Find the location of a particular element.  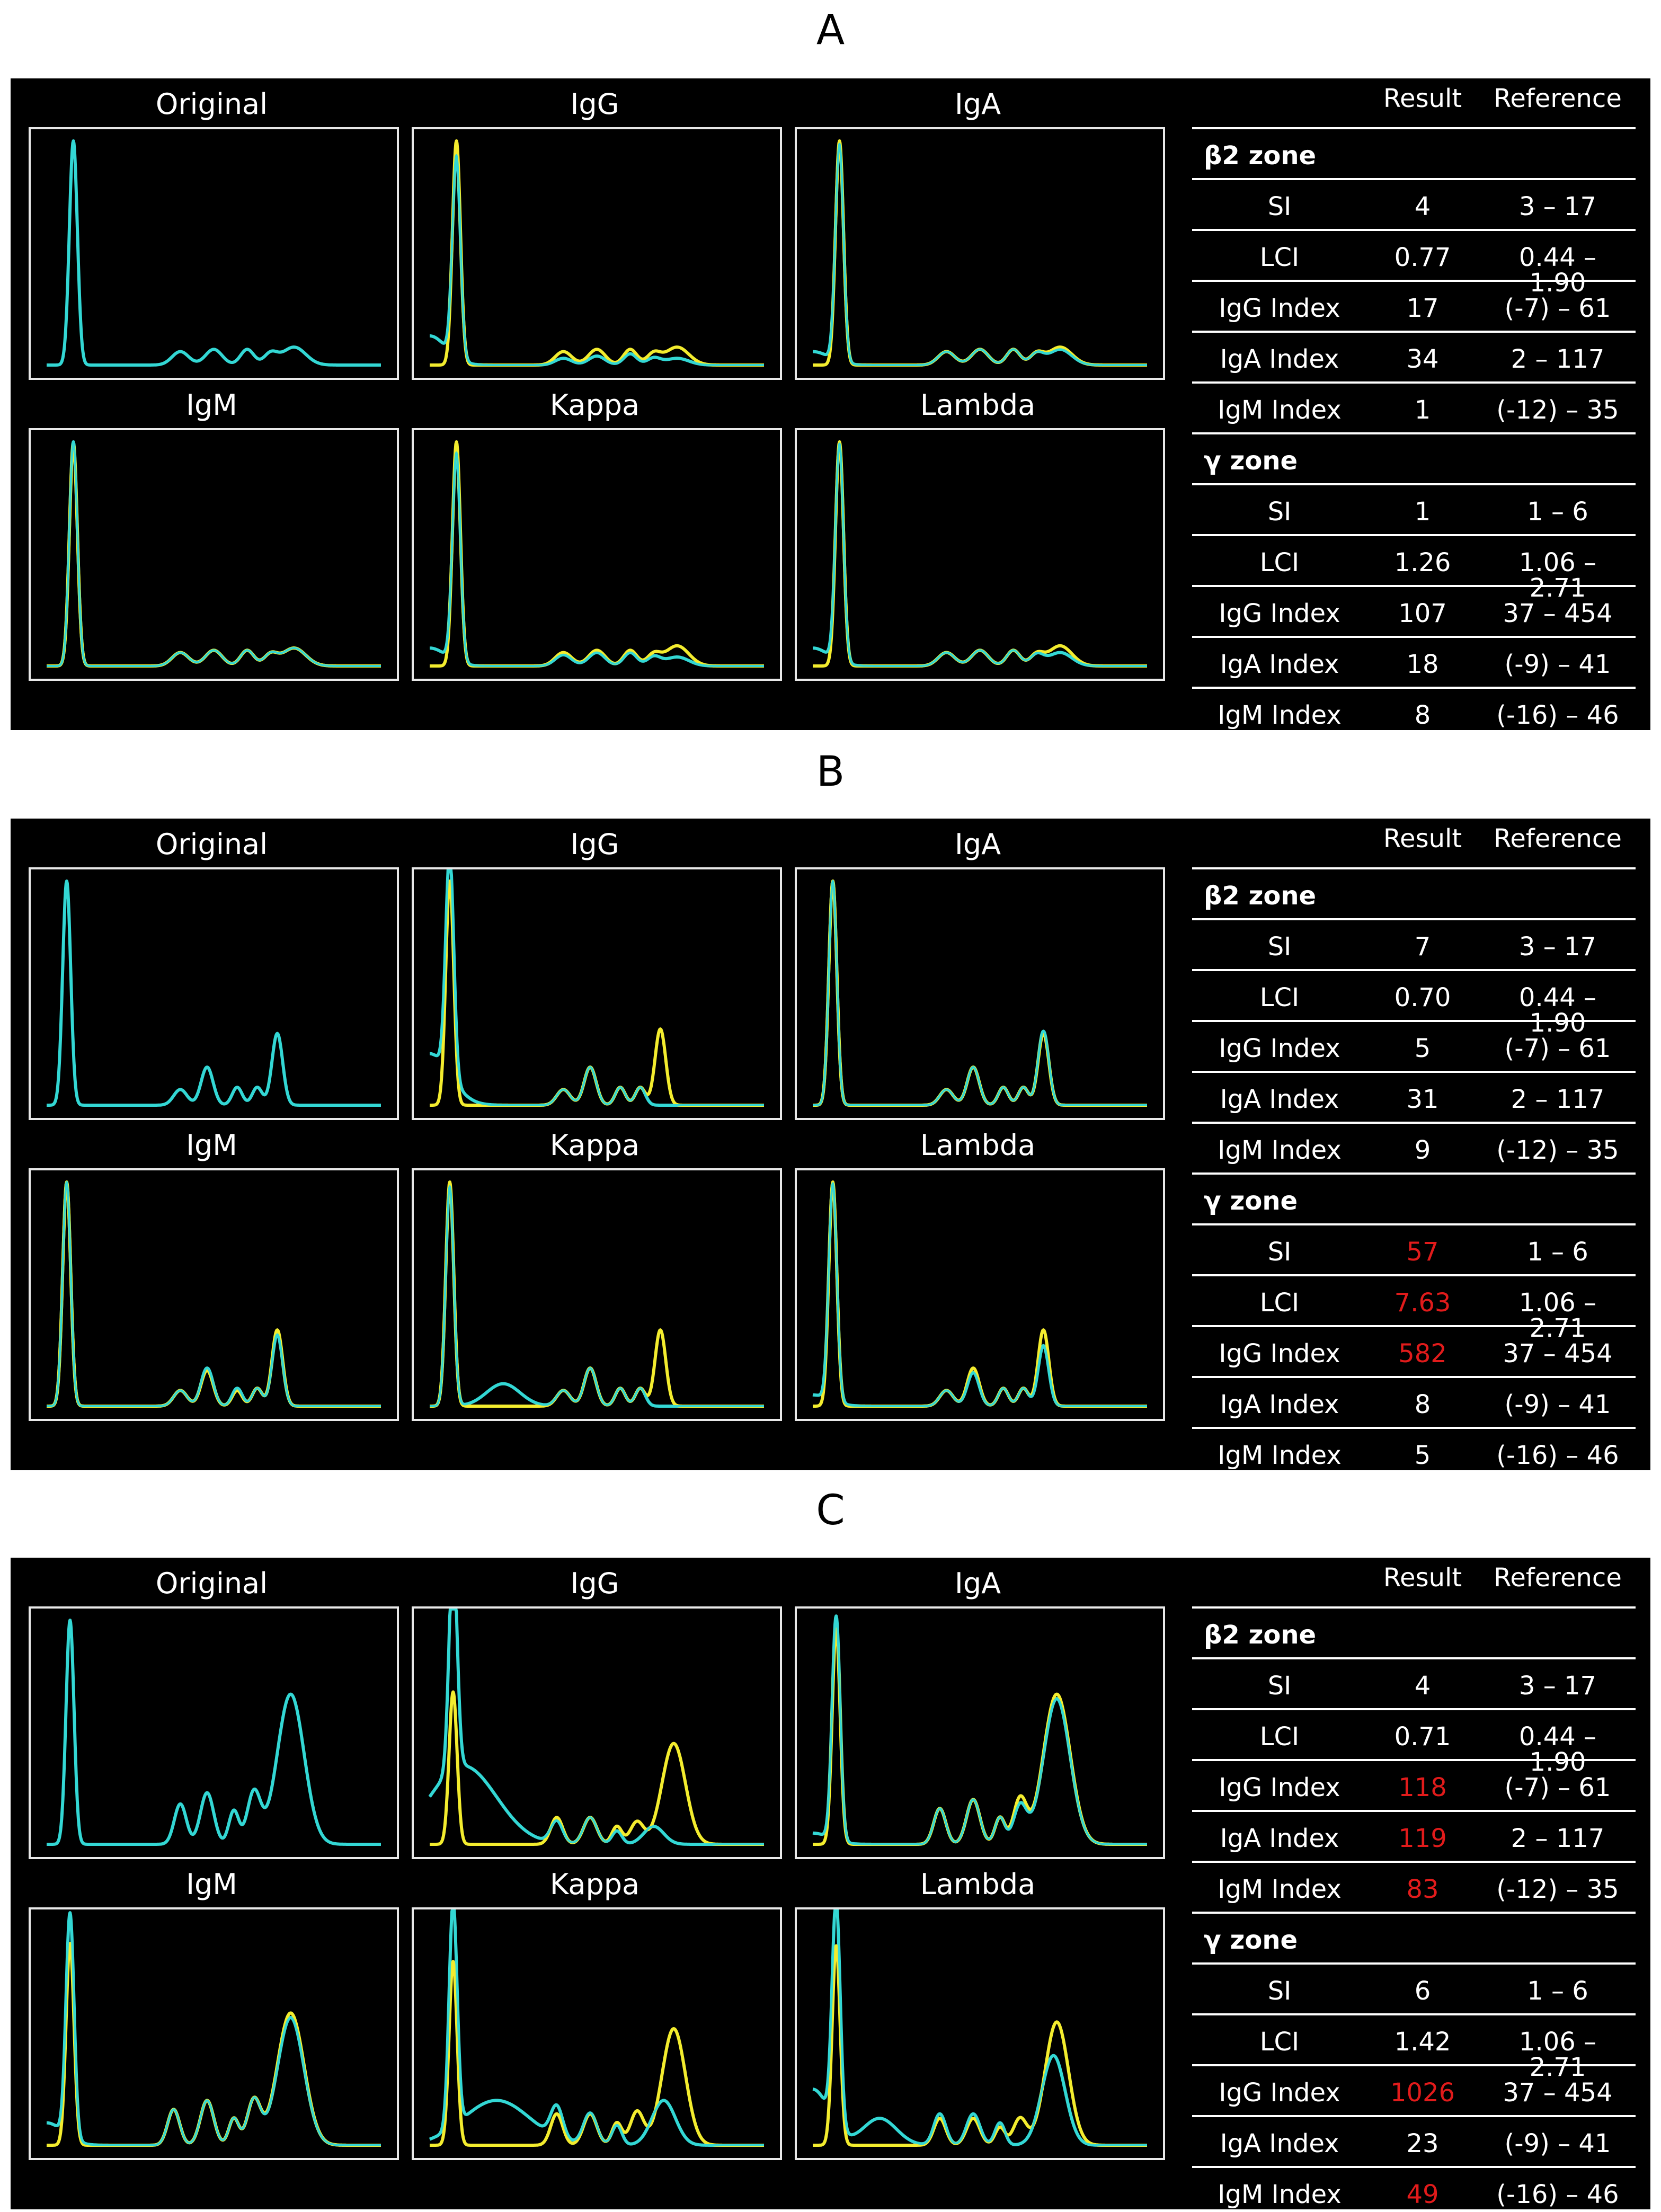

result-value: 5 is located at coordinates (1422, 1455).